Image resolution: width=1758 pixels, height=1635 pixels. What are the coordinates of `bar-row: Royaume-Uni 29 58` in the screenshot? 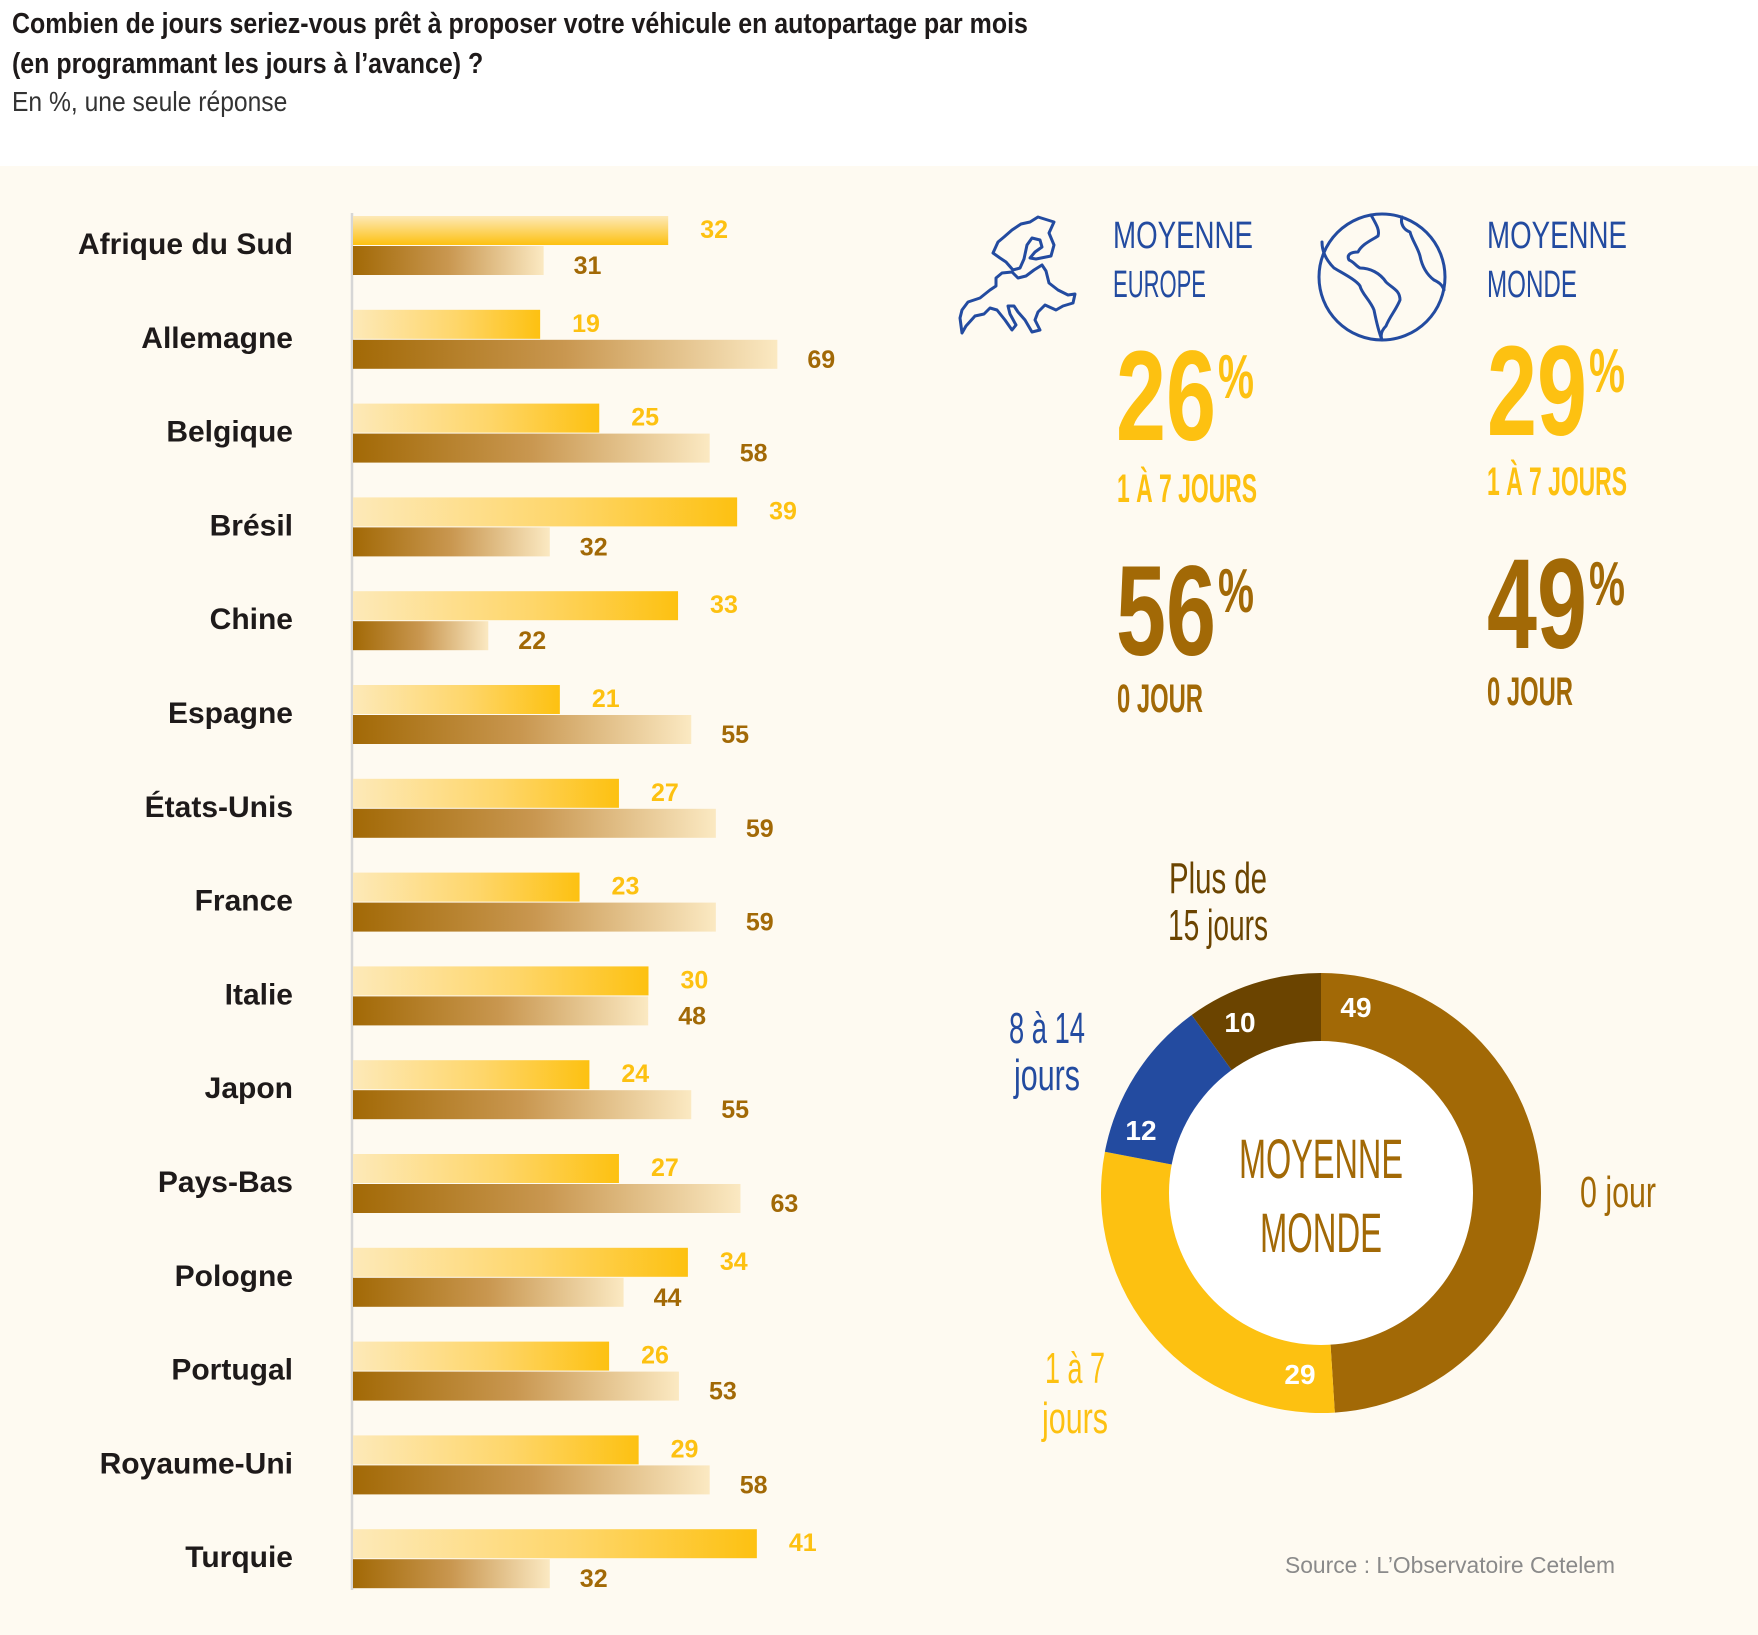 It's located at (434, 1467).